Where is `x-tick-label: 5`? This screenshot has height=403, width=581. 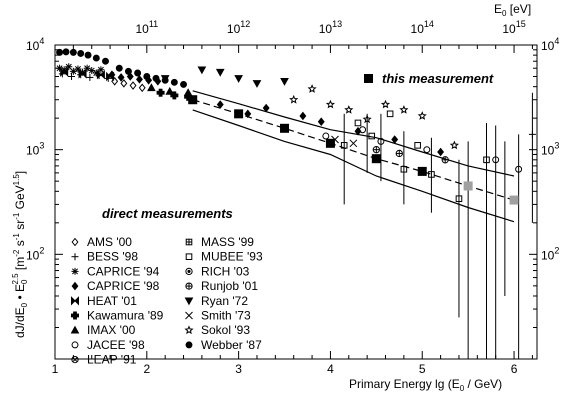
x-tick-label: 5 is located at coordinates (422, 369).